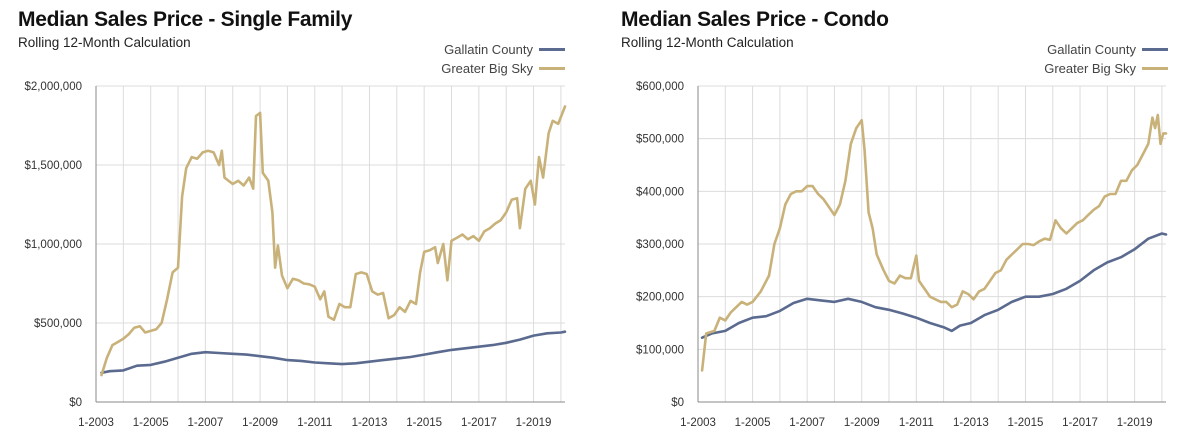 The image size is (1186, 443). I want to click on y-tick-label: $1,000,000, so click(53, 245).